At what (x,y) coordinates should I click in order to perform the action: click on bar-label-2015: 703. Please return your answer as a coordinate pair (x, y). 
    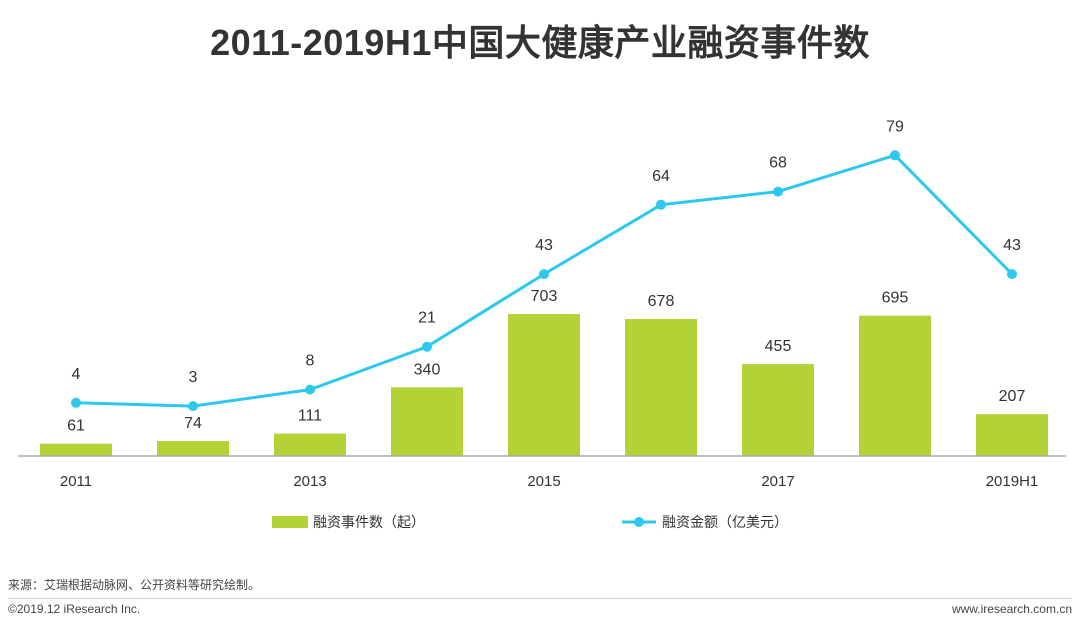
    Looking at the image, I should click on (544, 296).